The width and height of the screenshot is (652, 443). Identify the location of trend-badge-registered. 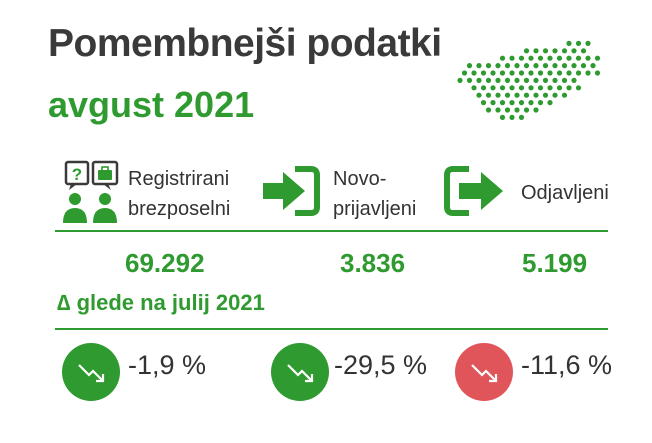
(91, 372).